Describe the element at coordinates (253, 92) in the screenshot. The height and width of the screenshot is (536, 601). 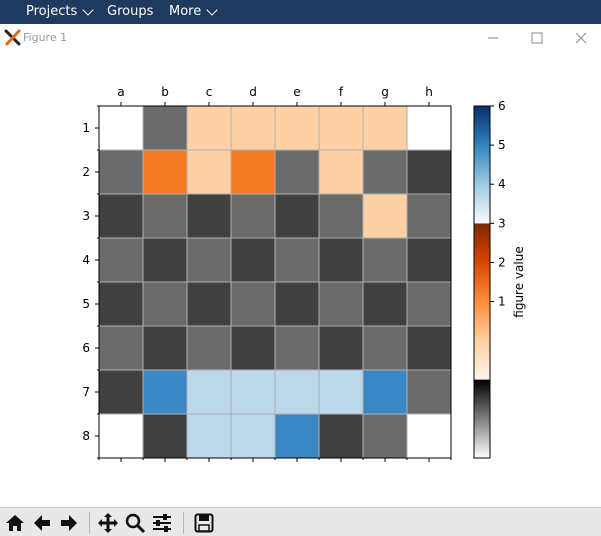
I see `column-label: d` at that location.